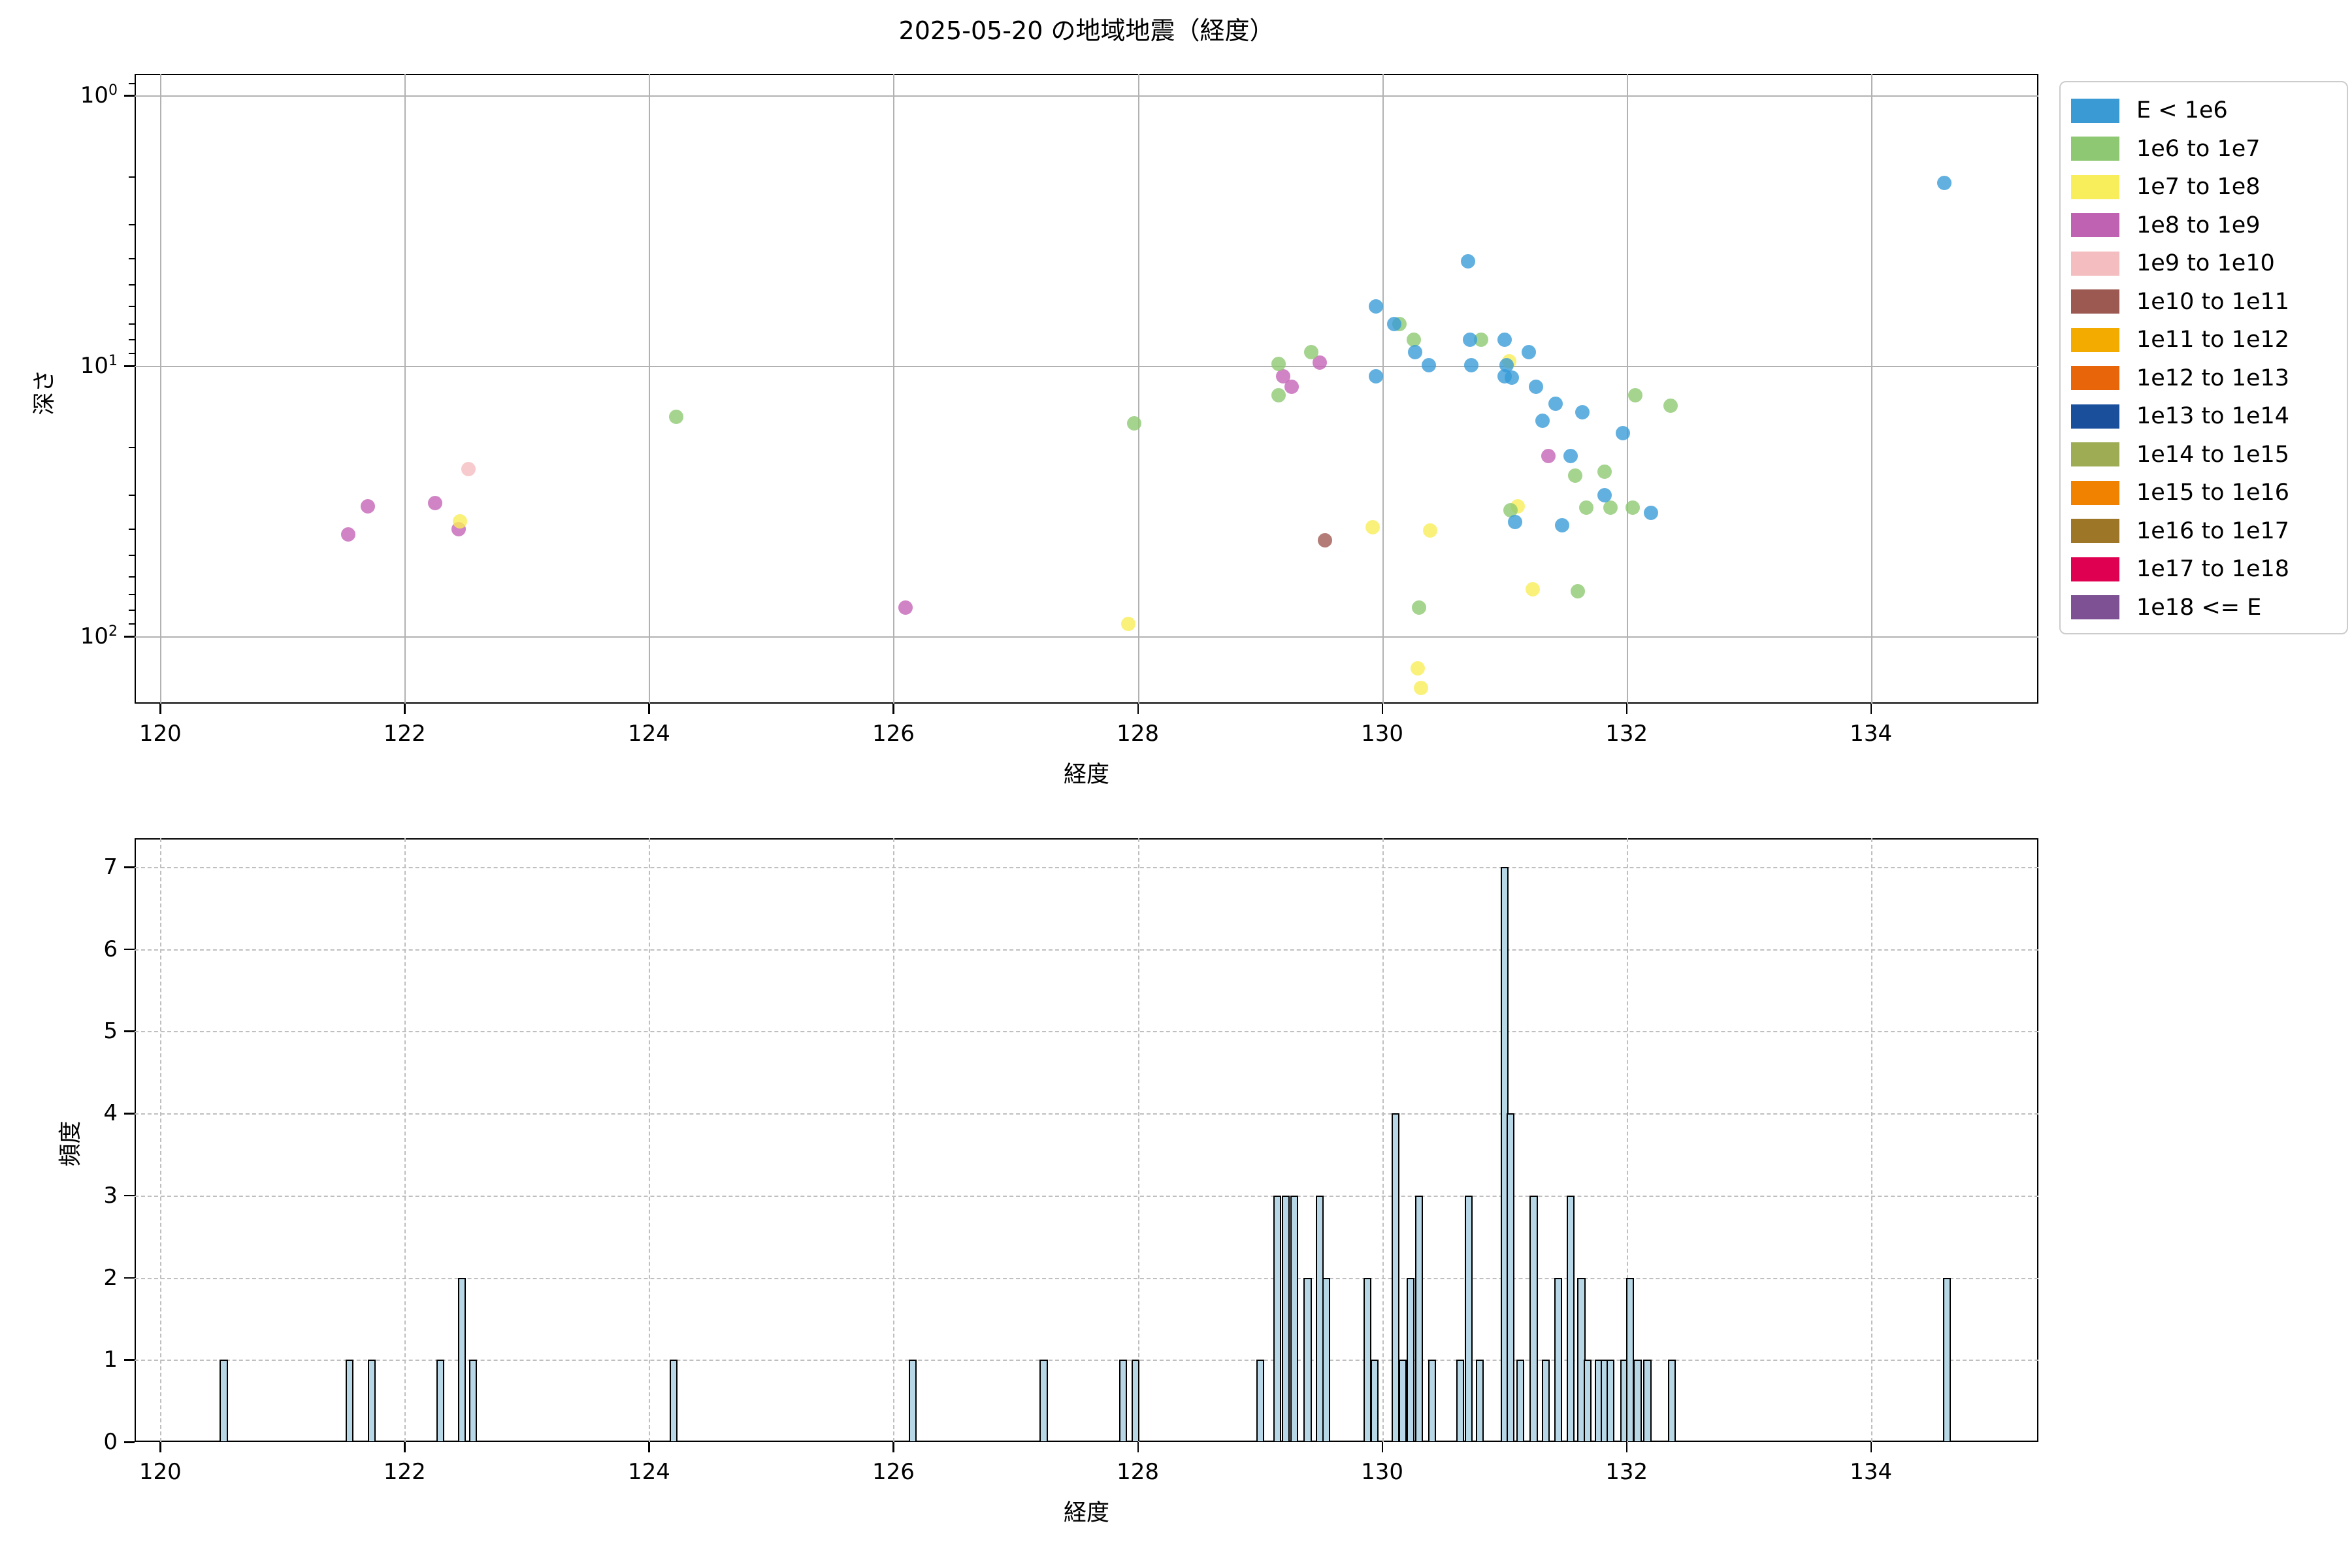 The width and height of the screenshot is (2352, 1568). What do you see at coordinates (2202, 493) in the screenshot?
I see `legend-entry: 1e15 to 1e16` at bounding box center [2202, 493].